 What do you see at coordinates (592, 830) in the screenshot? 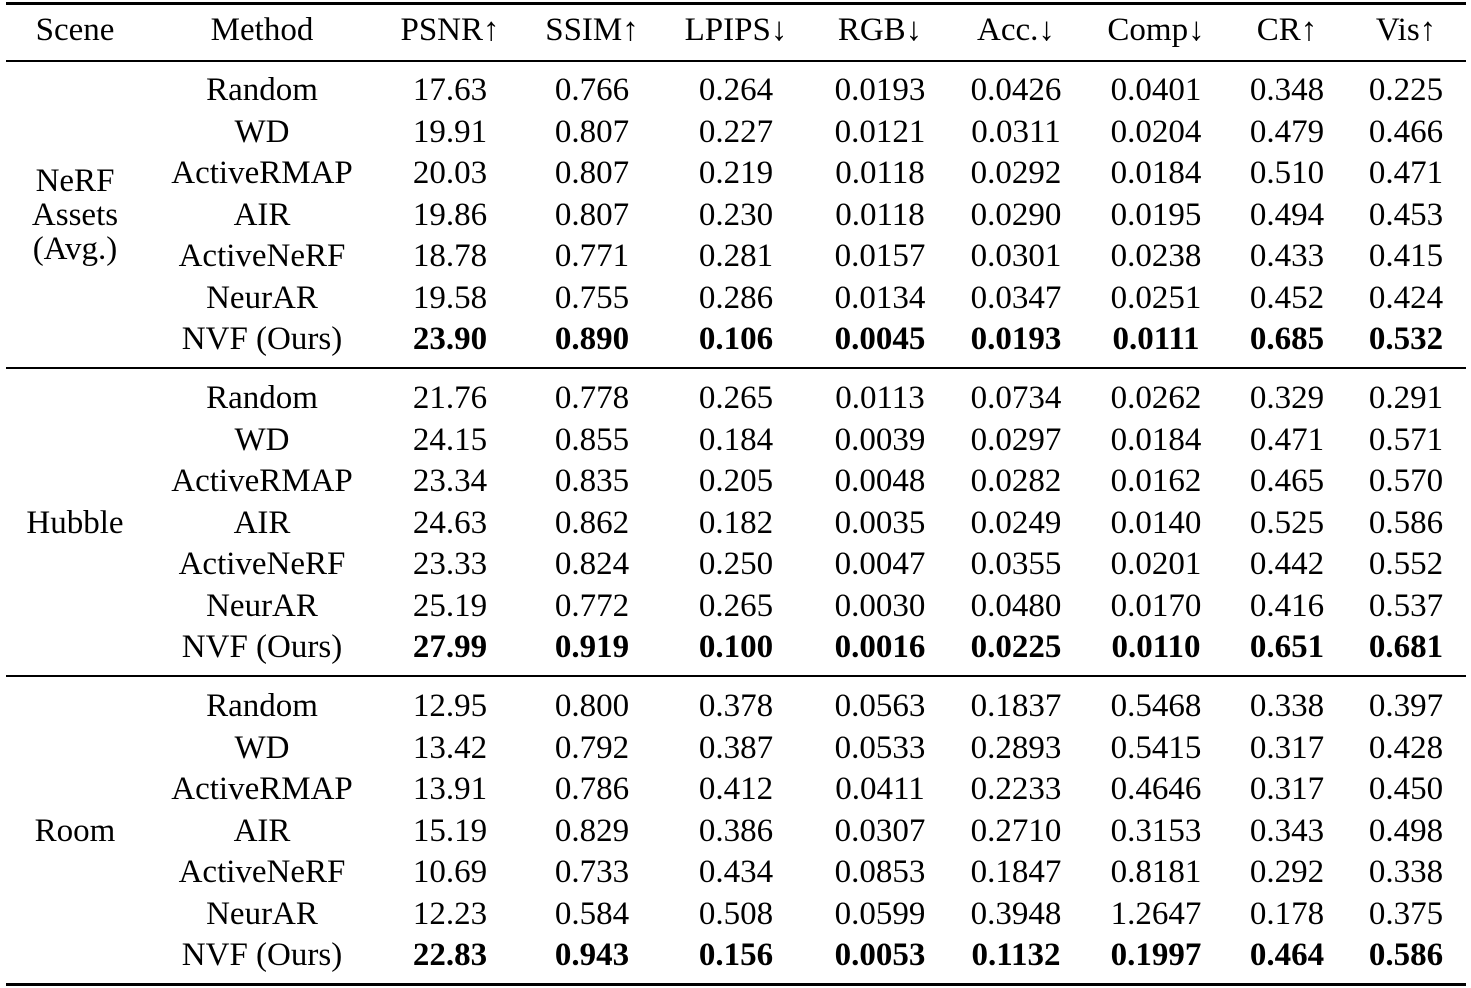
I see `value-cell: 0.829` at bounding box center [592, 830].